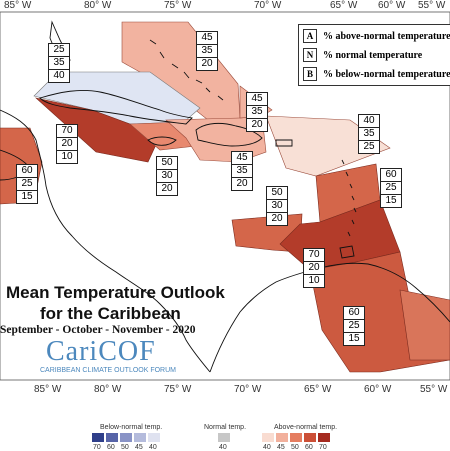 The width and height of the screenshot is (450, 451). What do you see at coordinates (281, 447) in the screenshot?
I see `legend-above-tick-label: 45` at bounding box center [281, 447].